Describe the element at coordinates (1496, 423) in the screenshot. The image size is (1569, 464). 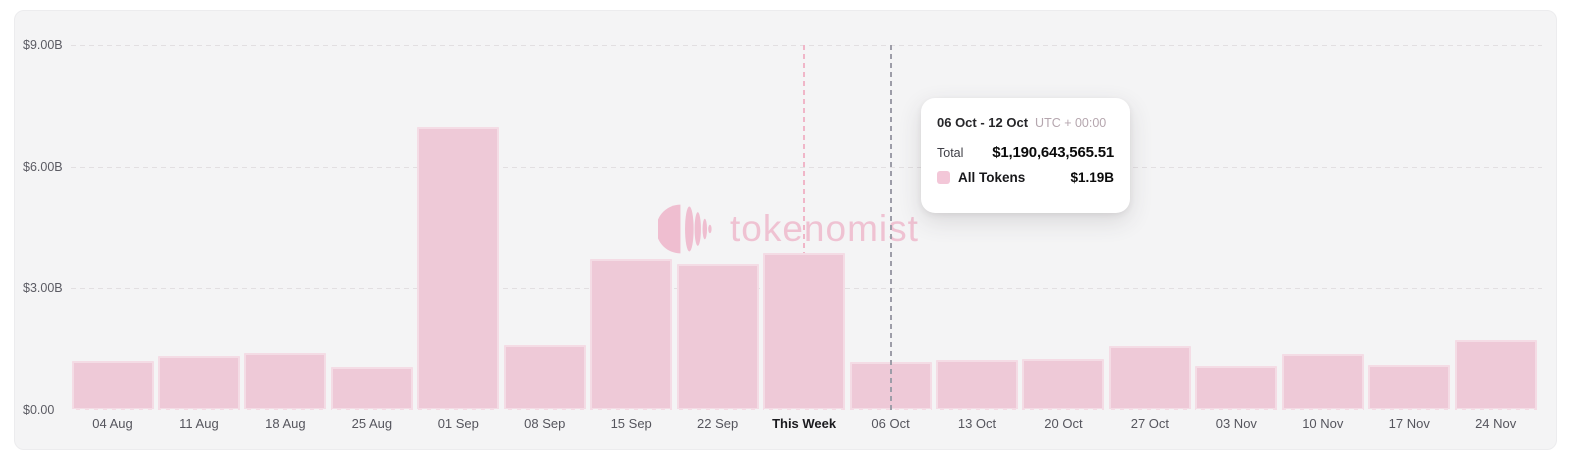
I see `x-axis-label-24-nov: 24 Nov` at that location.